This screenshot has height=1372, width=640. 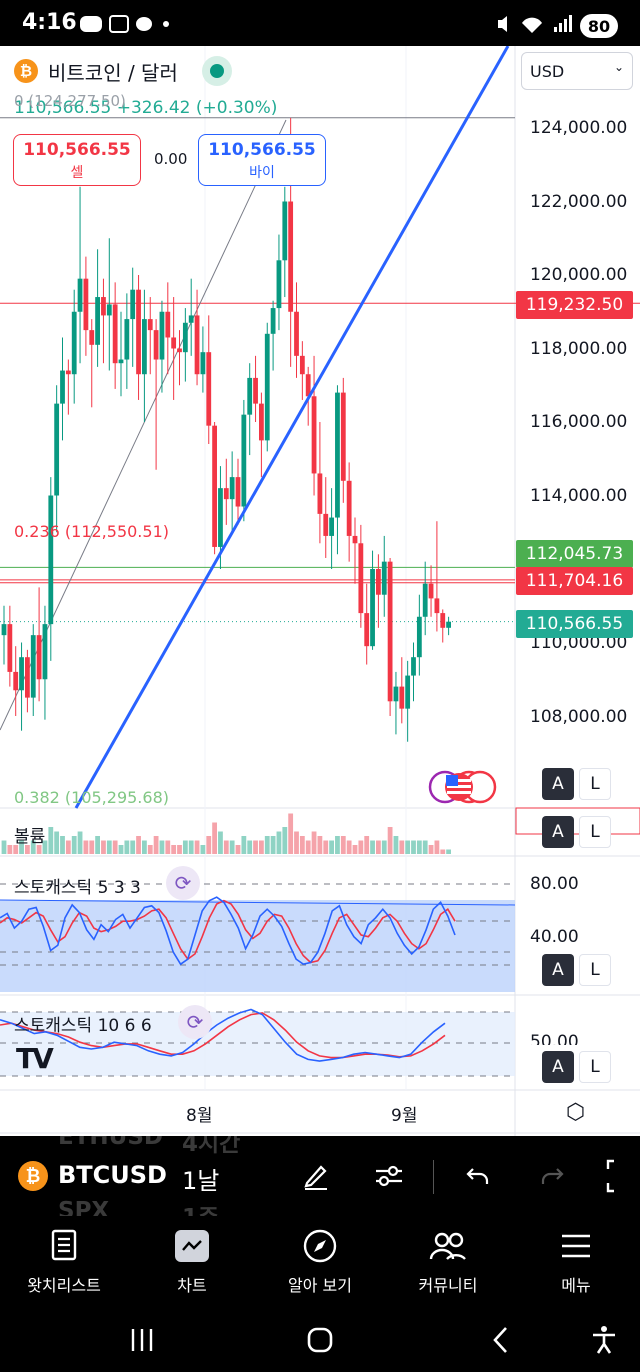 I want to click on buy-button: 110,566.55 바이, so click(x=262, y=160).